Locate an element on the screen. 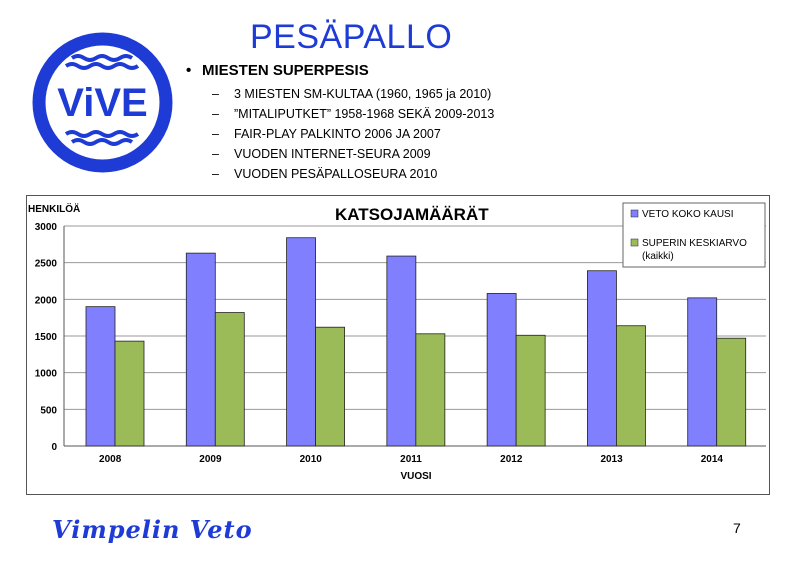 This screenshot has width=789, height=567. legend-label-sub: (kaikki) is located at coordinates (658, 256).